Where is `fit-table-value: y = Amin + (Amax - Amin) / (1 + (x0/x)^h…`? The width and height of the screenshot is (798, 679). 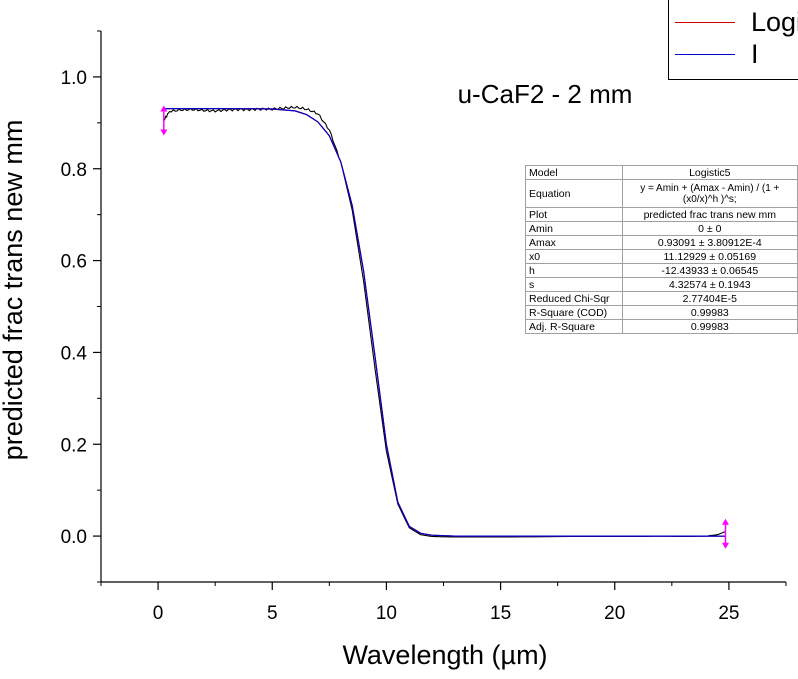 fit-table-value: y = Amin + (Amax - Amin) / (1 + (x0/x)^h… is located at coordinates (709, 193).